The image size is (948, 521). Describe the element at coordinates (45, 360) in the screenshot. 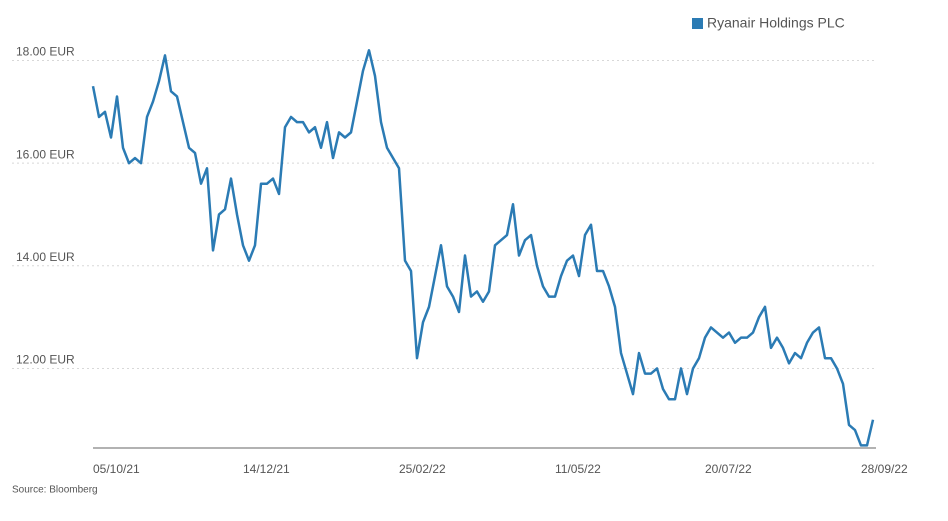

I see `y-tick-label: 12.00 EUR` at that location.